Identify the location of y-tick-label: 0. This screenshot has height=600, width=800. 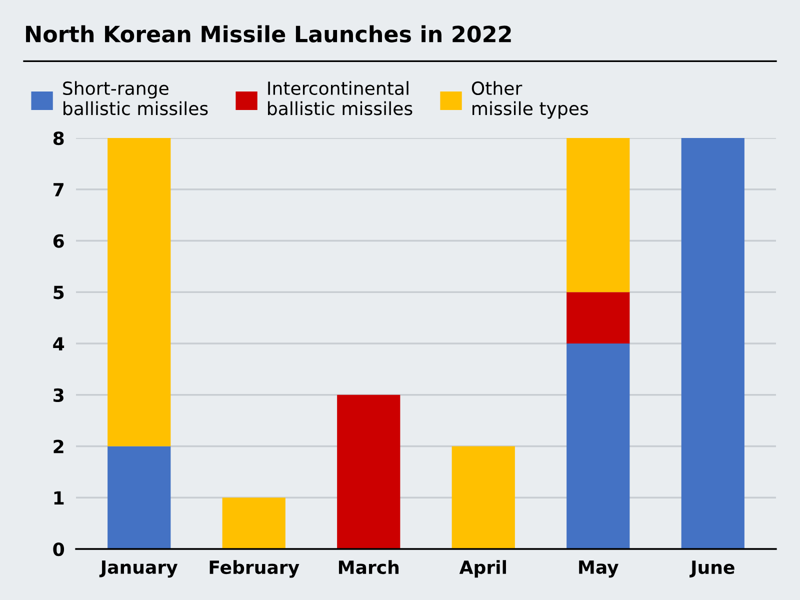
(58, 549).